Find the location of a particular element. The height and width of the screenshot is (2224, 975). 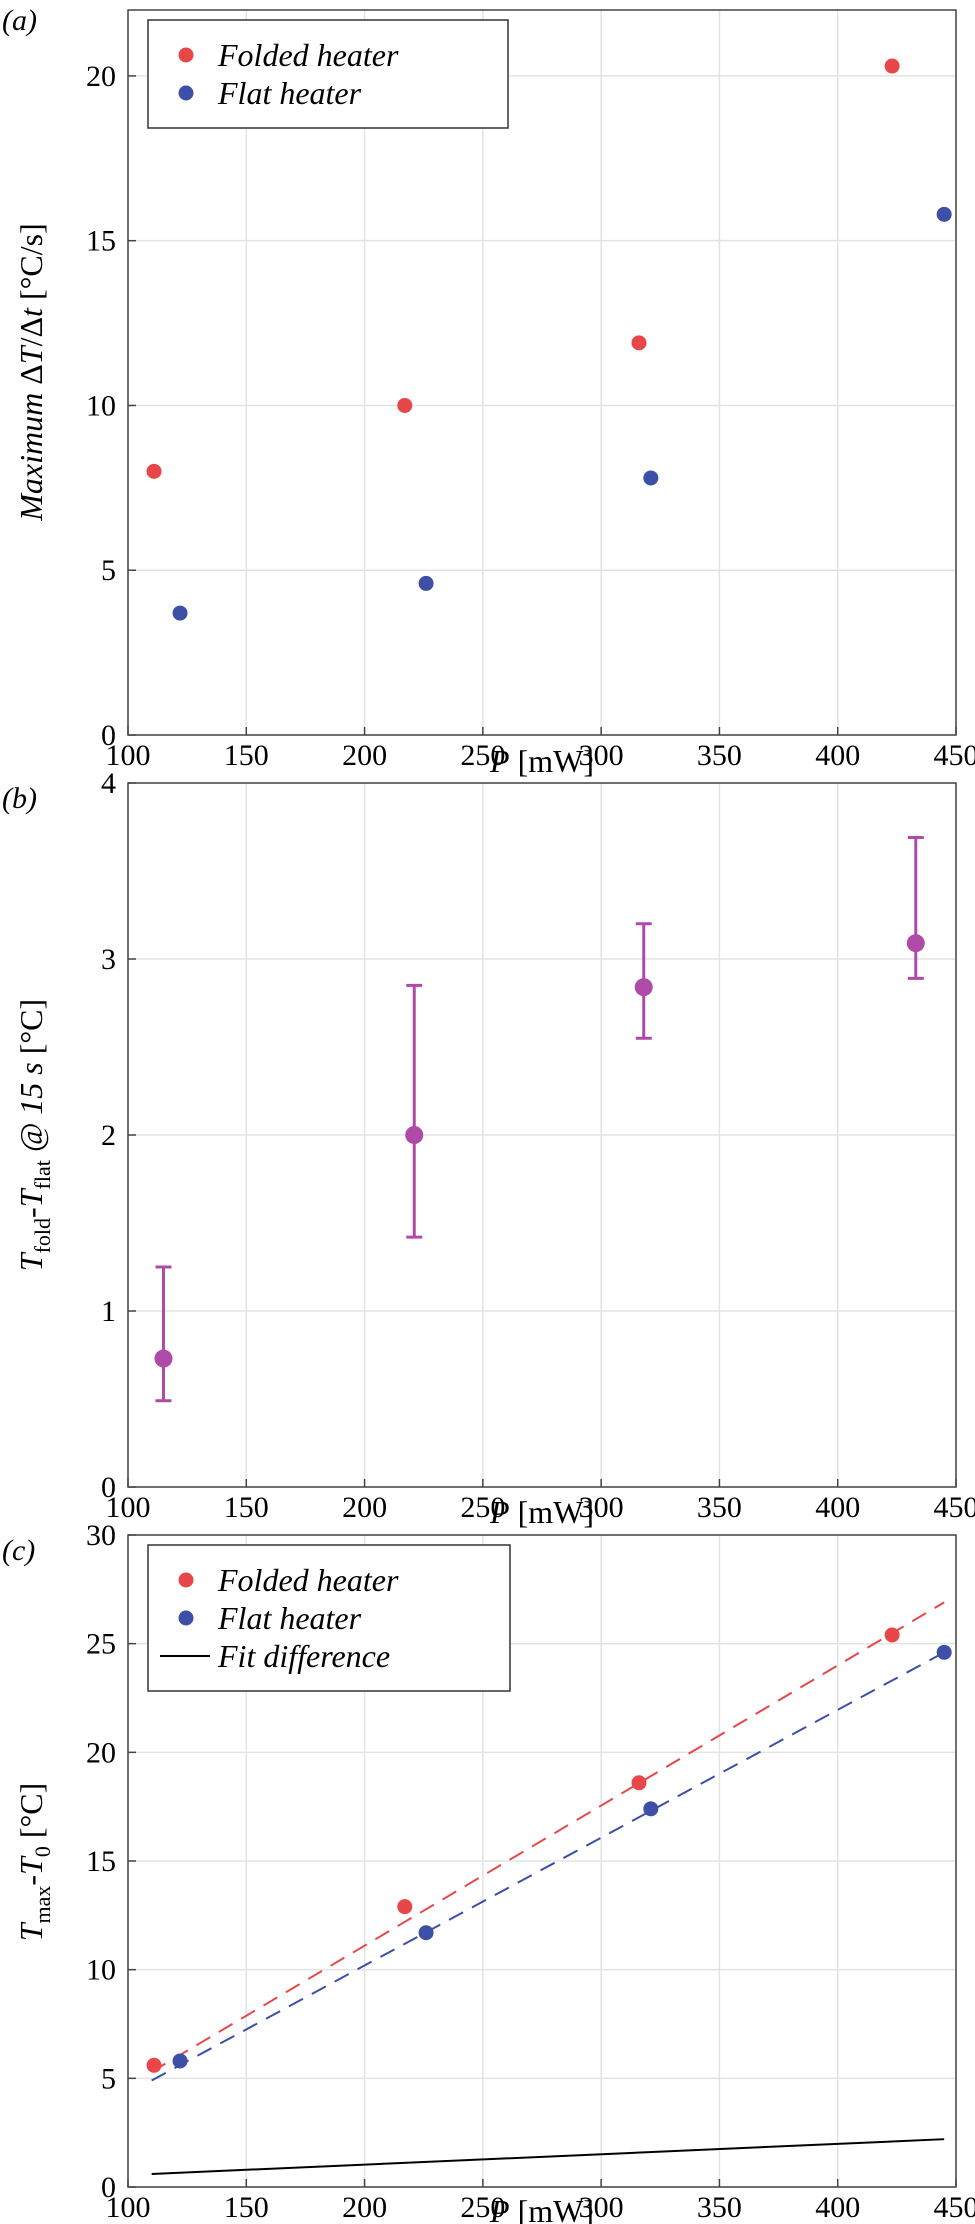

y-tick-label: 4 is located at coordinates (108, 783).